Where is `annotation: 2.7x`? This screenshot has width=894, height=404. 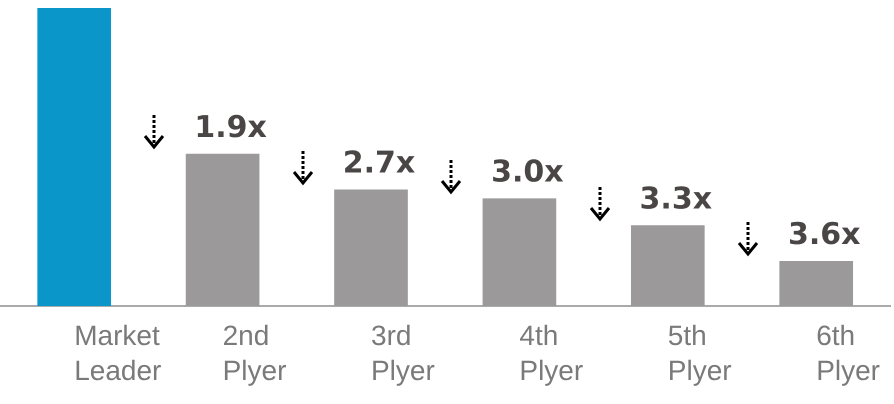
annotation: 2.7x is located at coordinates (379, 163).